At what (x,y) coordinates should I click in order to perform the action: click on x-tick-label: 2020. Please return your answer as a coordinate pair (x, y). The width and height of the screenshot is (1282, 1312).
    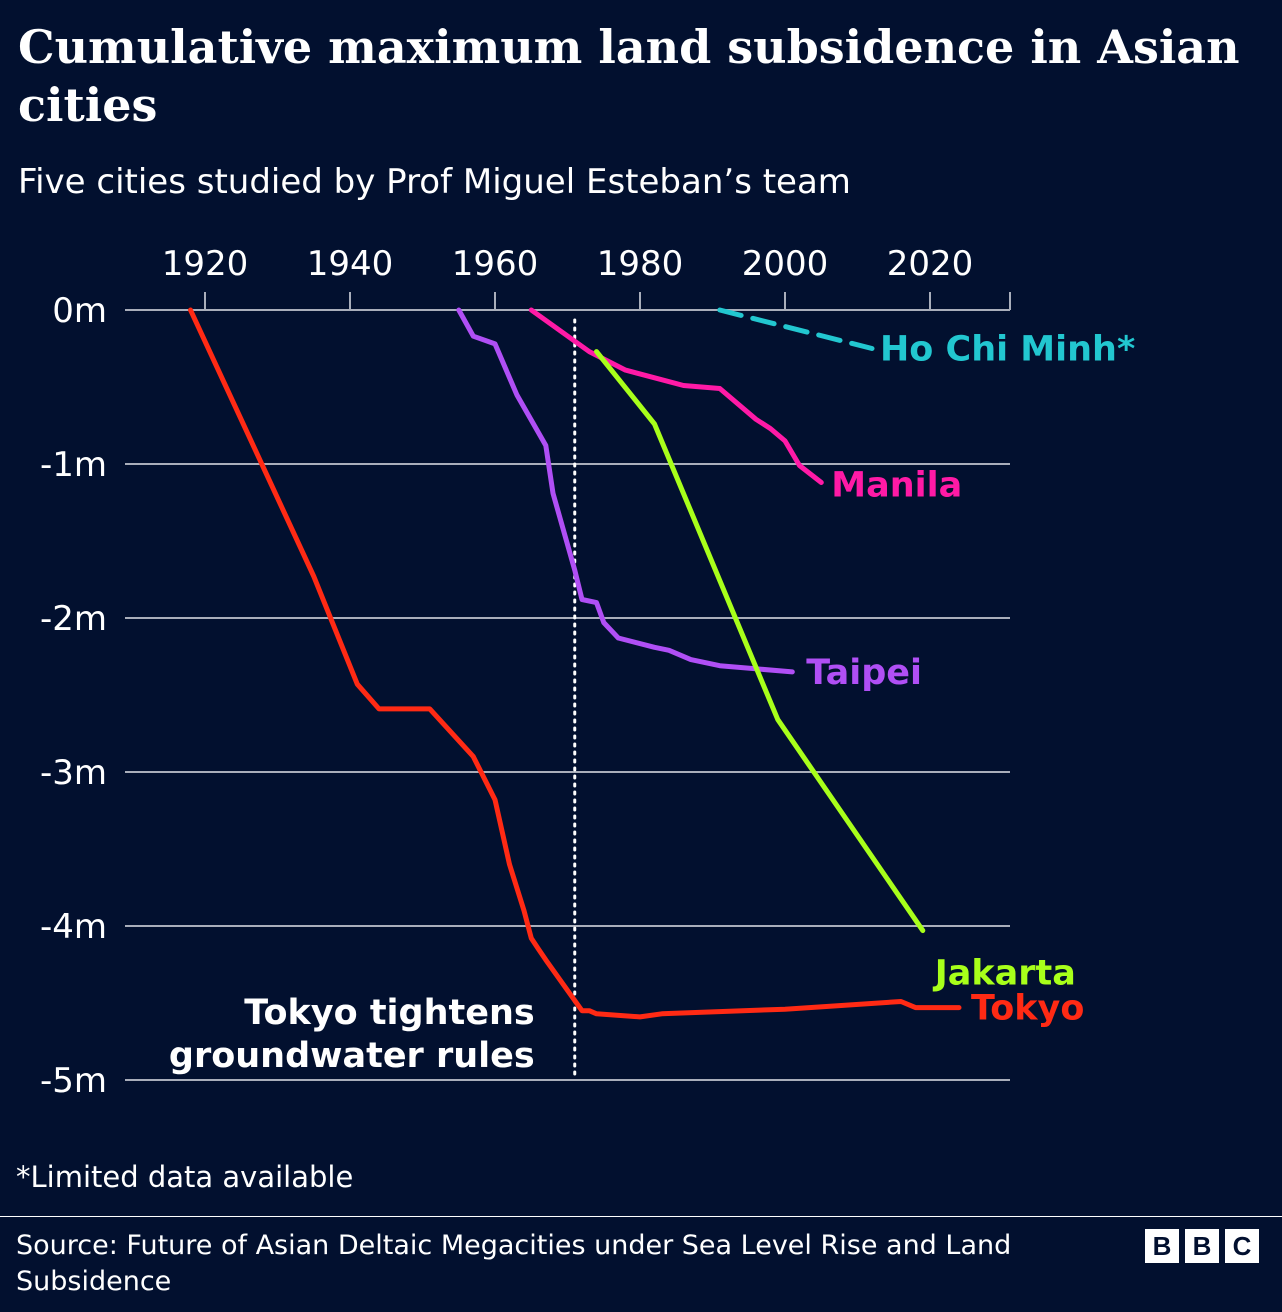
    Looking at the image, I should click on (930, 264).